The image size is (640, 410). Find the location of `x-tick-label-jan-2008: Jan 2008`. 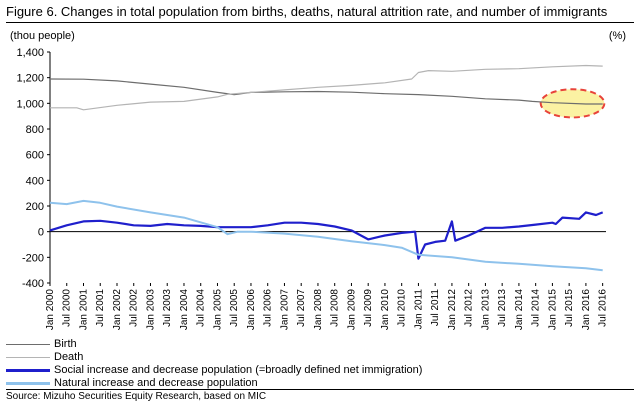

x-tick-label-jan-2008: Jan 2008 is located at coordinates (318, 310).